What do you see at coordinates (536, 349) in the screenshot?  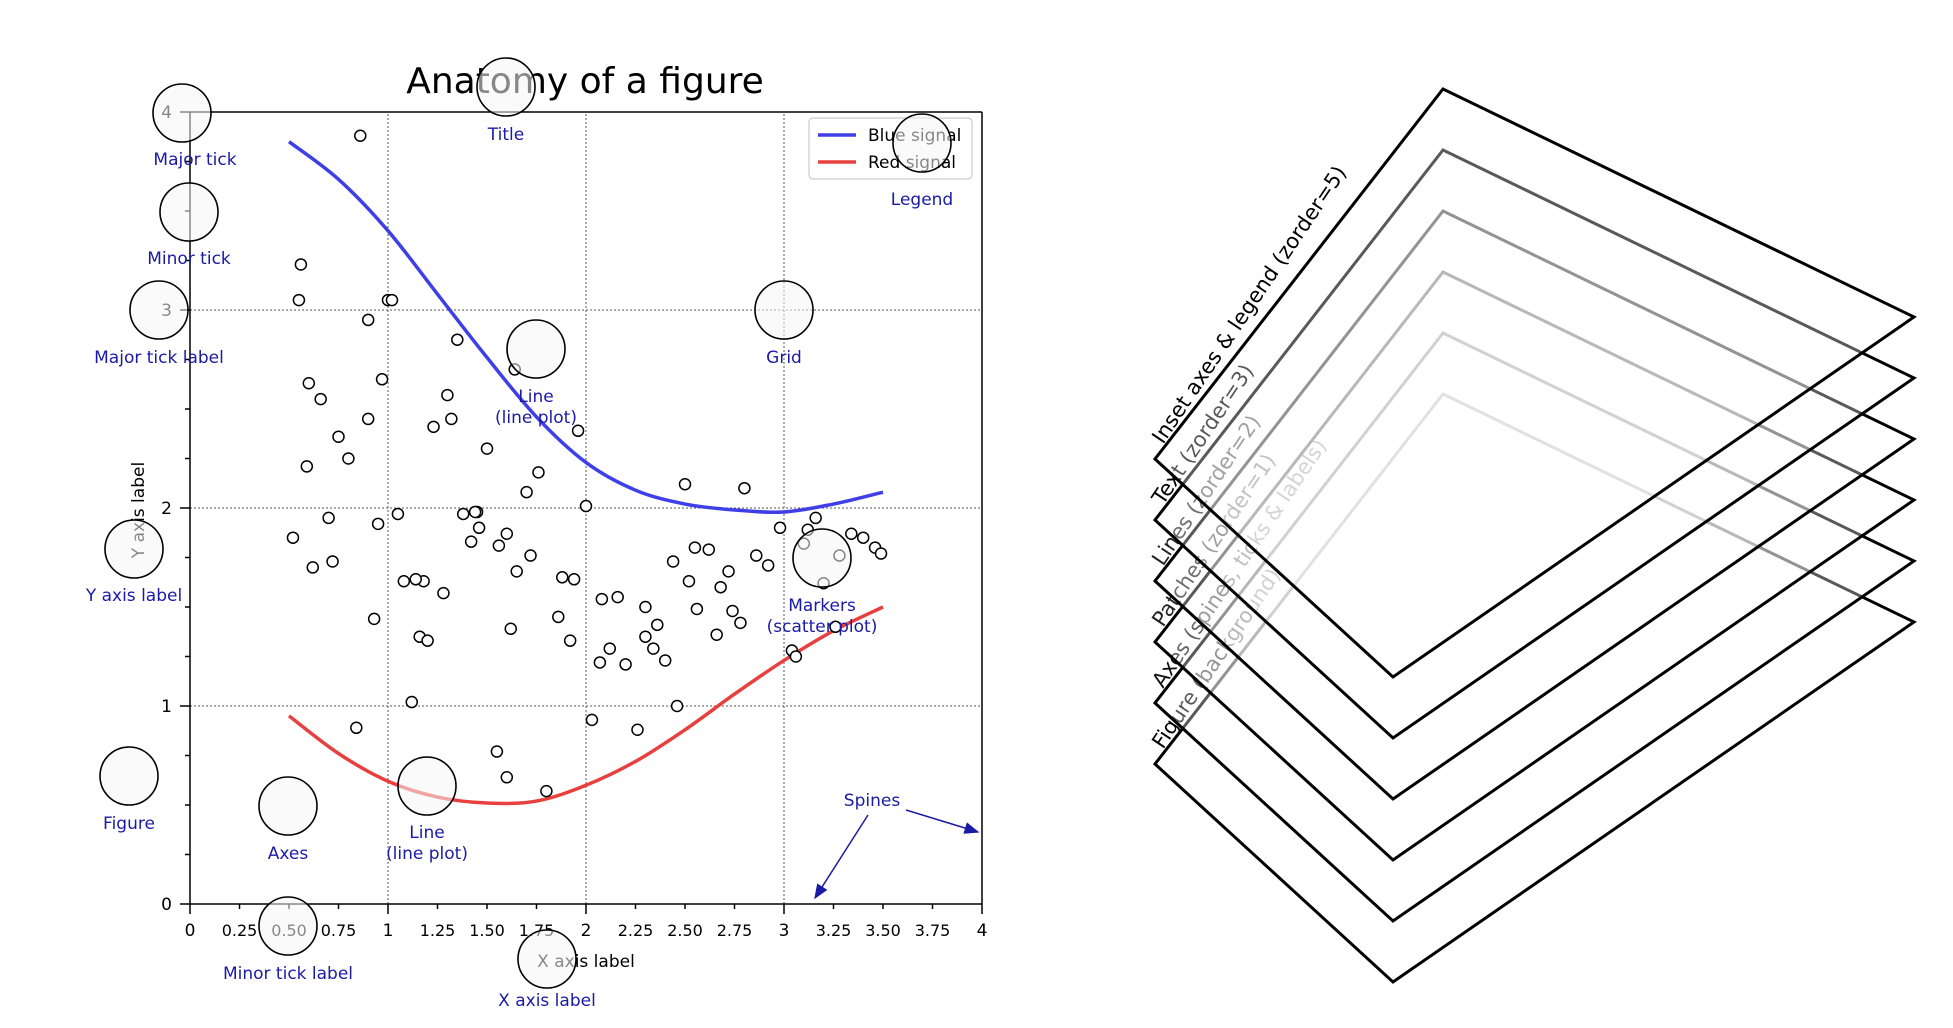 I see `circle-line-blue` at bounding box center [536, 349].